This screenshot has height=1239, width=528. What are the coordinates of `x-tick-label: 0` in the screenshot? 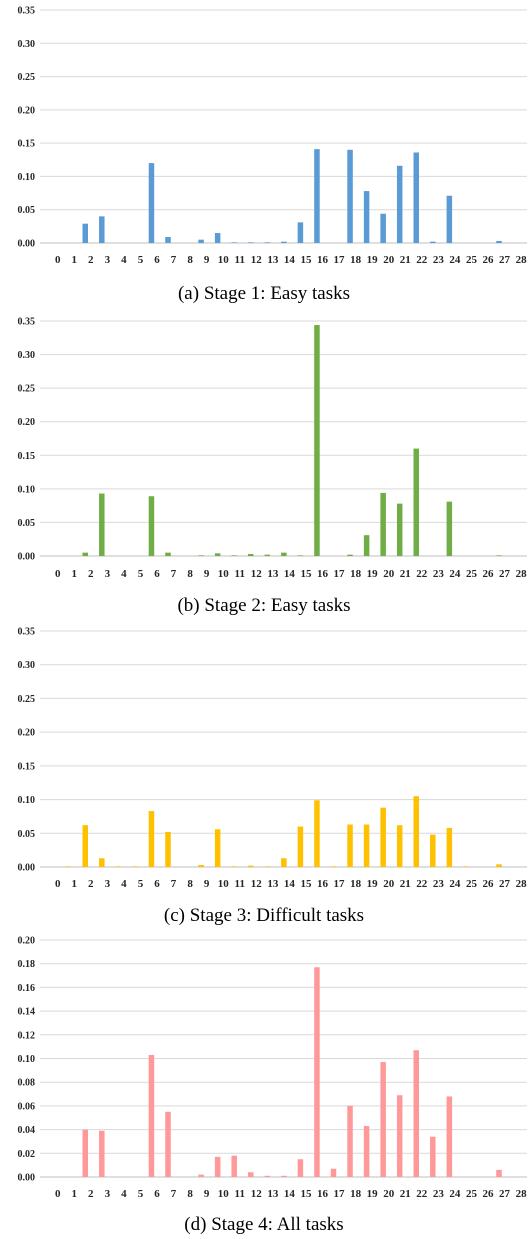 It's located at (58, 1194).